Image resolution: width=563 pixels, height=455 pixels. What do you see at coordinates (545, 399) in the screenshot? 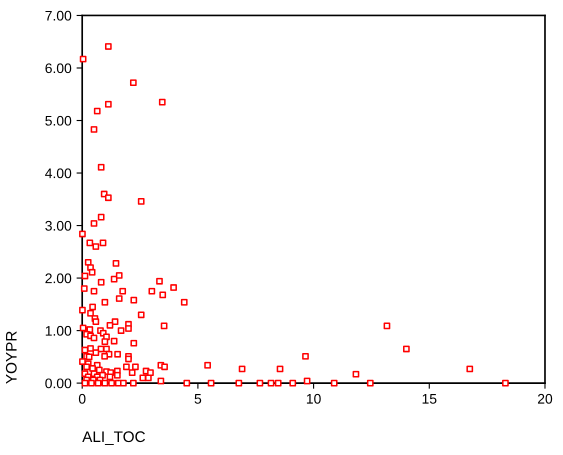
I see `x-tick-label: 20` at bounding box center [545, 399].